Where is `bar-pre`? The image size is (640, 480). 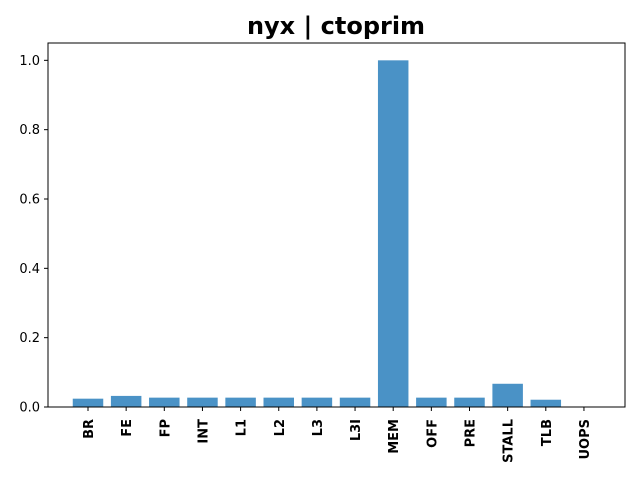
bar-pre is located at coordinates (469, 402).